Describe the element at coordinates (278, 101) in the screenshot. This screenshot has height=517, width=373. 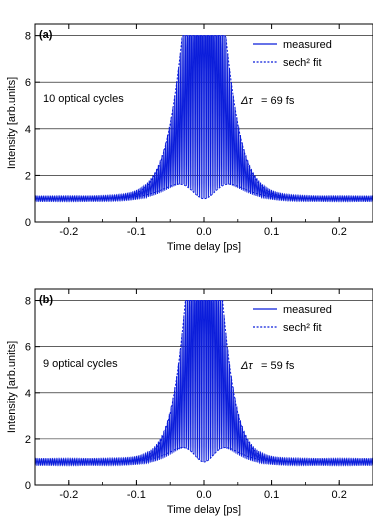
I see `annotation-duration-value: = 69 fs` at that location.